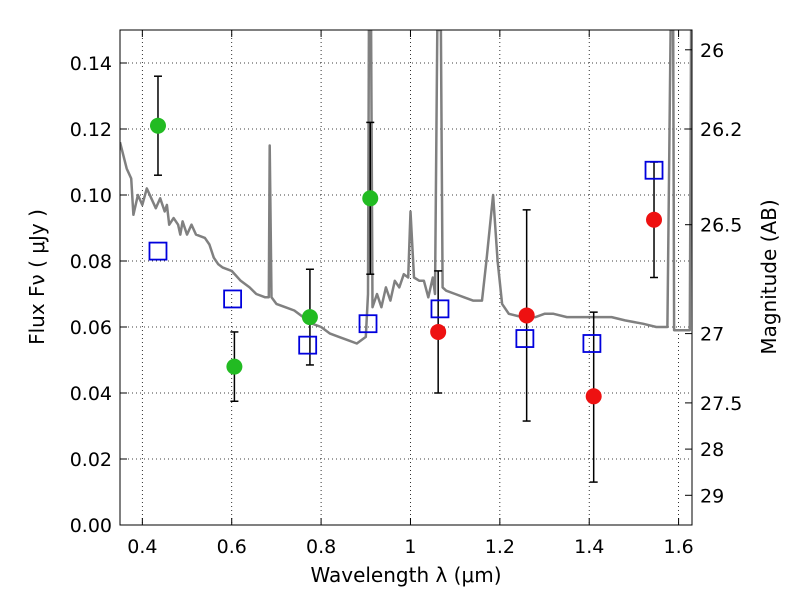 The width and height of the screenshot is (800, 600). I want to click on x-tick-label: 1.2, so click(500, 547).